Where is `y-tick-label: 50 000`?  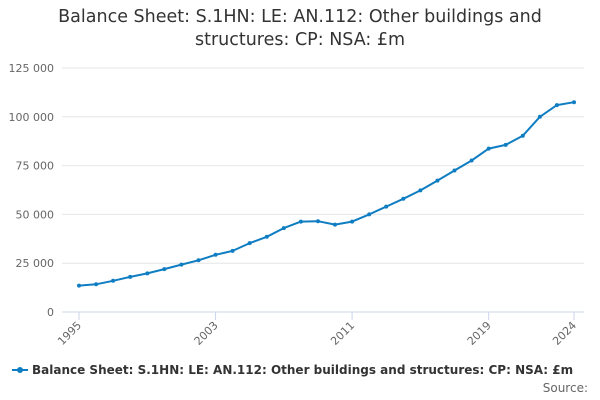 y-tick-label: 50 000 is located at coordinates (35, 214).